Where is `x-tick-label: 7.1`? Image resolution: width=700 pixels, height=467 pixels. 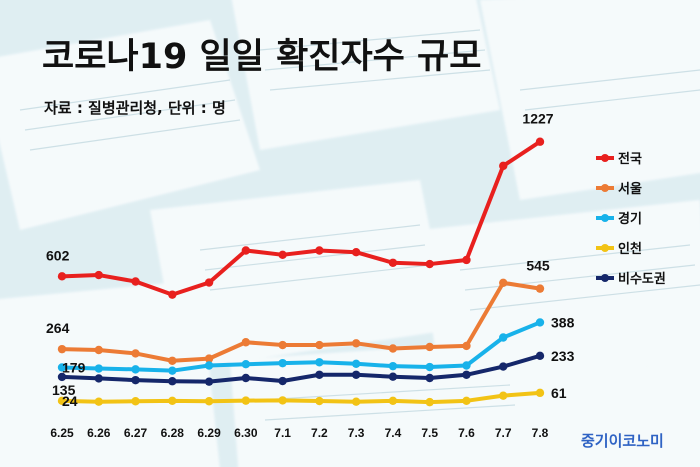 x-tick-label: 7.1 is located at coordinates (282, 433).